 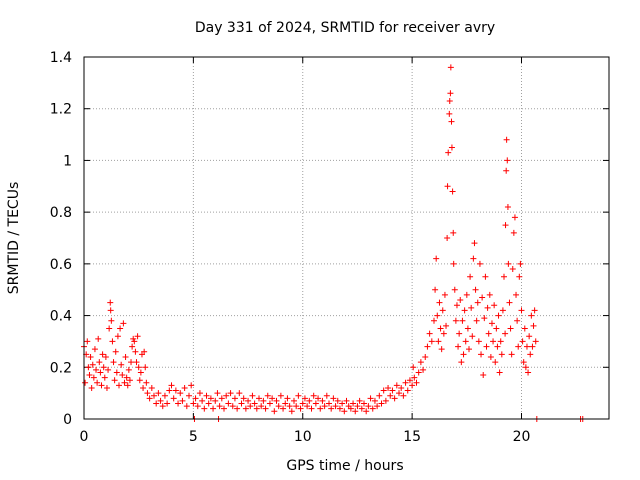 What do you see at coordinates (67, 420) in the screenshot?
I see `y-tick-label: 0` at bounding box center [67, 420].